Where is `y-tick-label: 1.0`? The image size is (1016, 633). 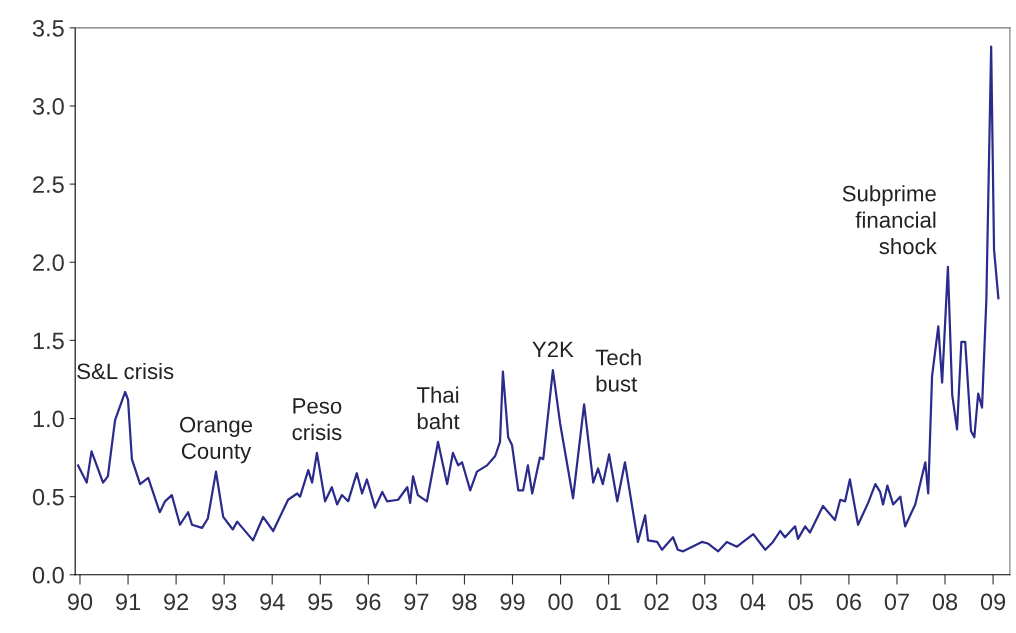 y-tick-label: 1.0 is located at coordinates (48, 419).